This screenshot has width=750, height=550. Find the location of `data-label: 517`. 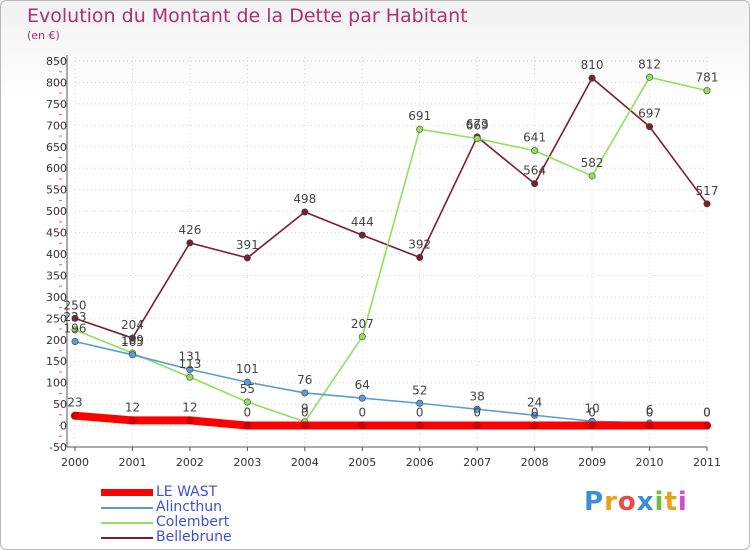

data-label: 517 is located at coordinates (707, 191).